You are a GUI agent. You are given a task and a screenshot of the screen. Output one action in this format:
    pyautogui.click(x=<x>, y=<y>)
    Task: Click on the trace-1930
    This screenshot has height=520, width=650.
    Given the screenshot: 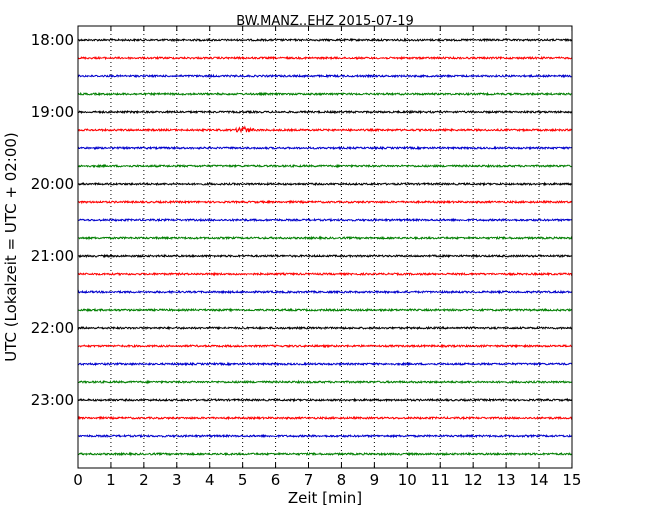 What is the action you would take?
    pyautogui.click(x=325, y=148)
    